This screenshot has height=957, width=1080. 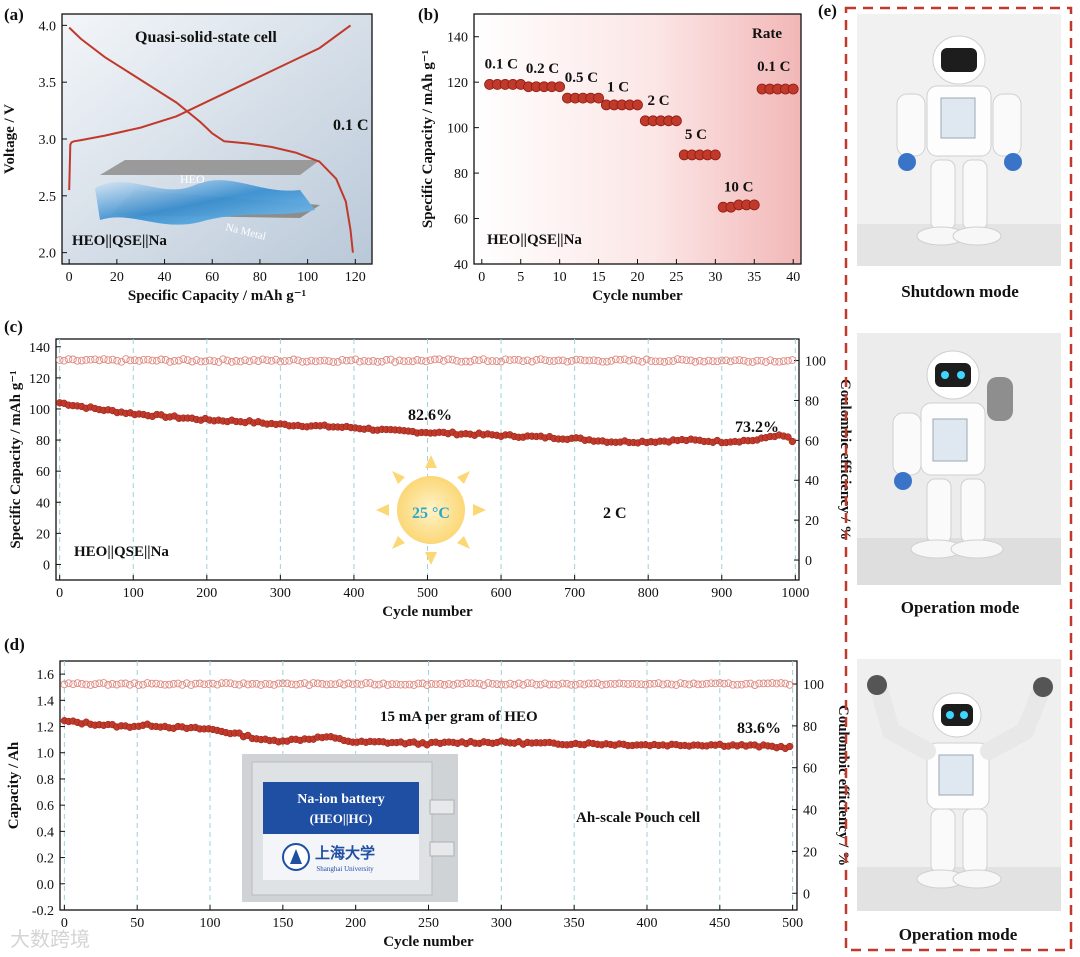 I want to click on y-tick-label: 0.0, so click(x=46, y=885).